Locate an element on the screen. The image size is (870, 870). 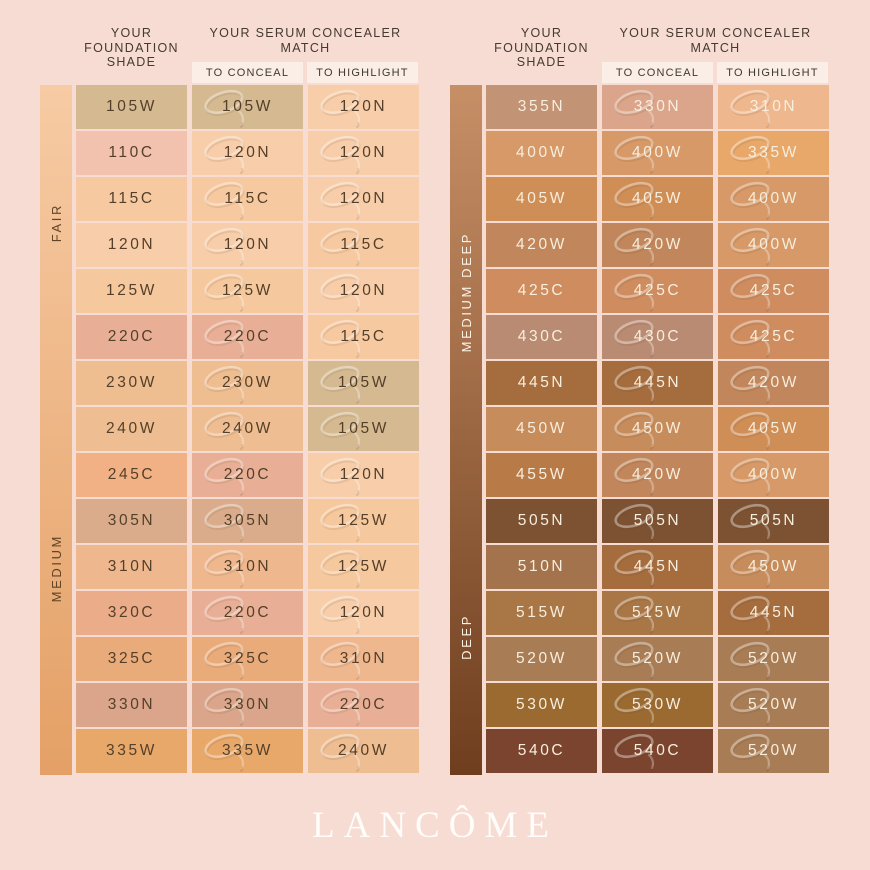
shade-code: 540C is located at coordinates (541, 750).